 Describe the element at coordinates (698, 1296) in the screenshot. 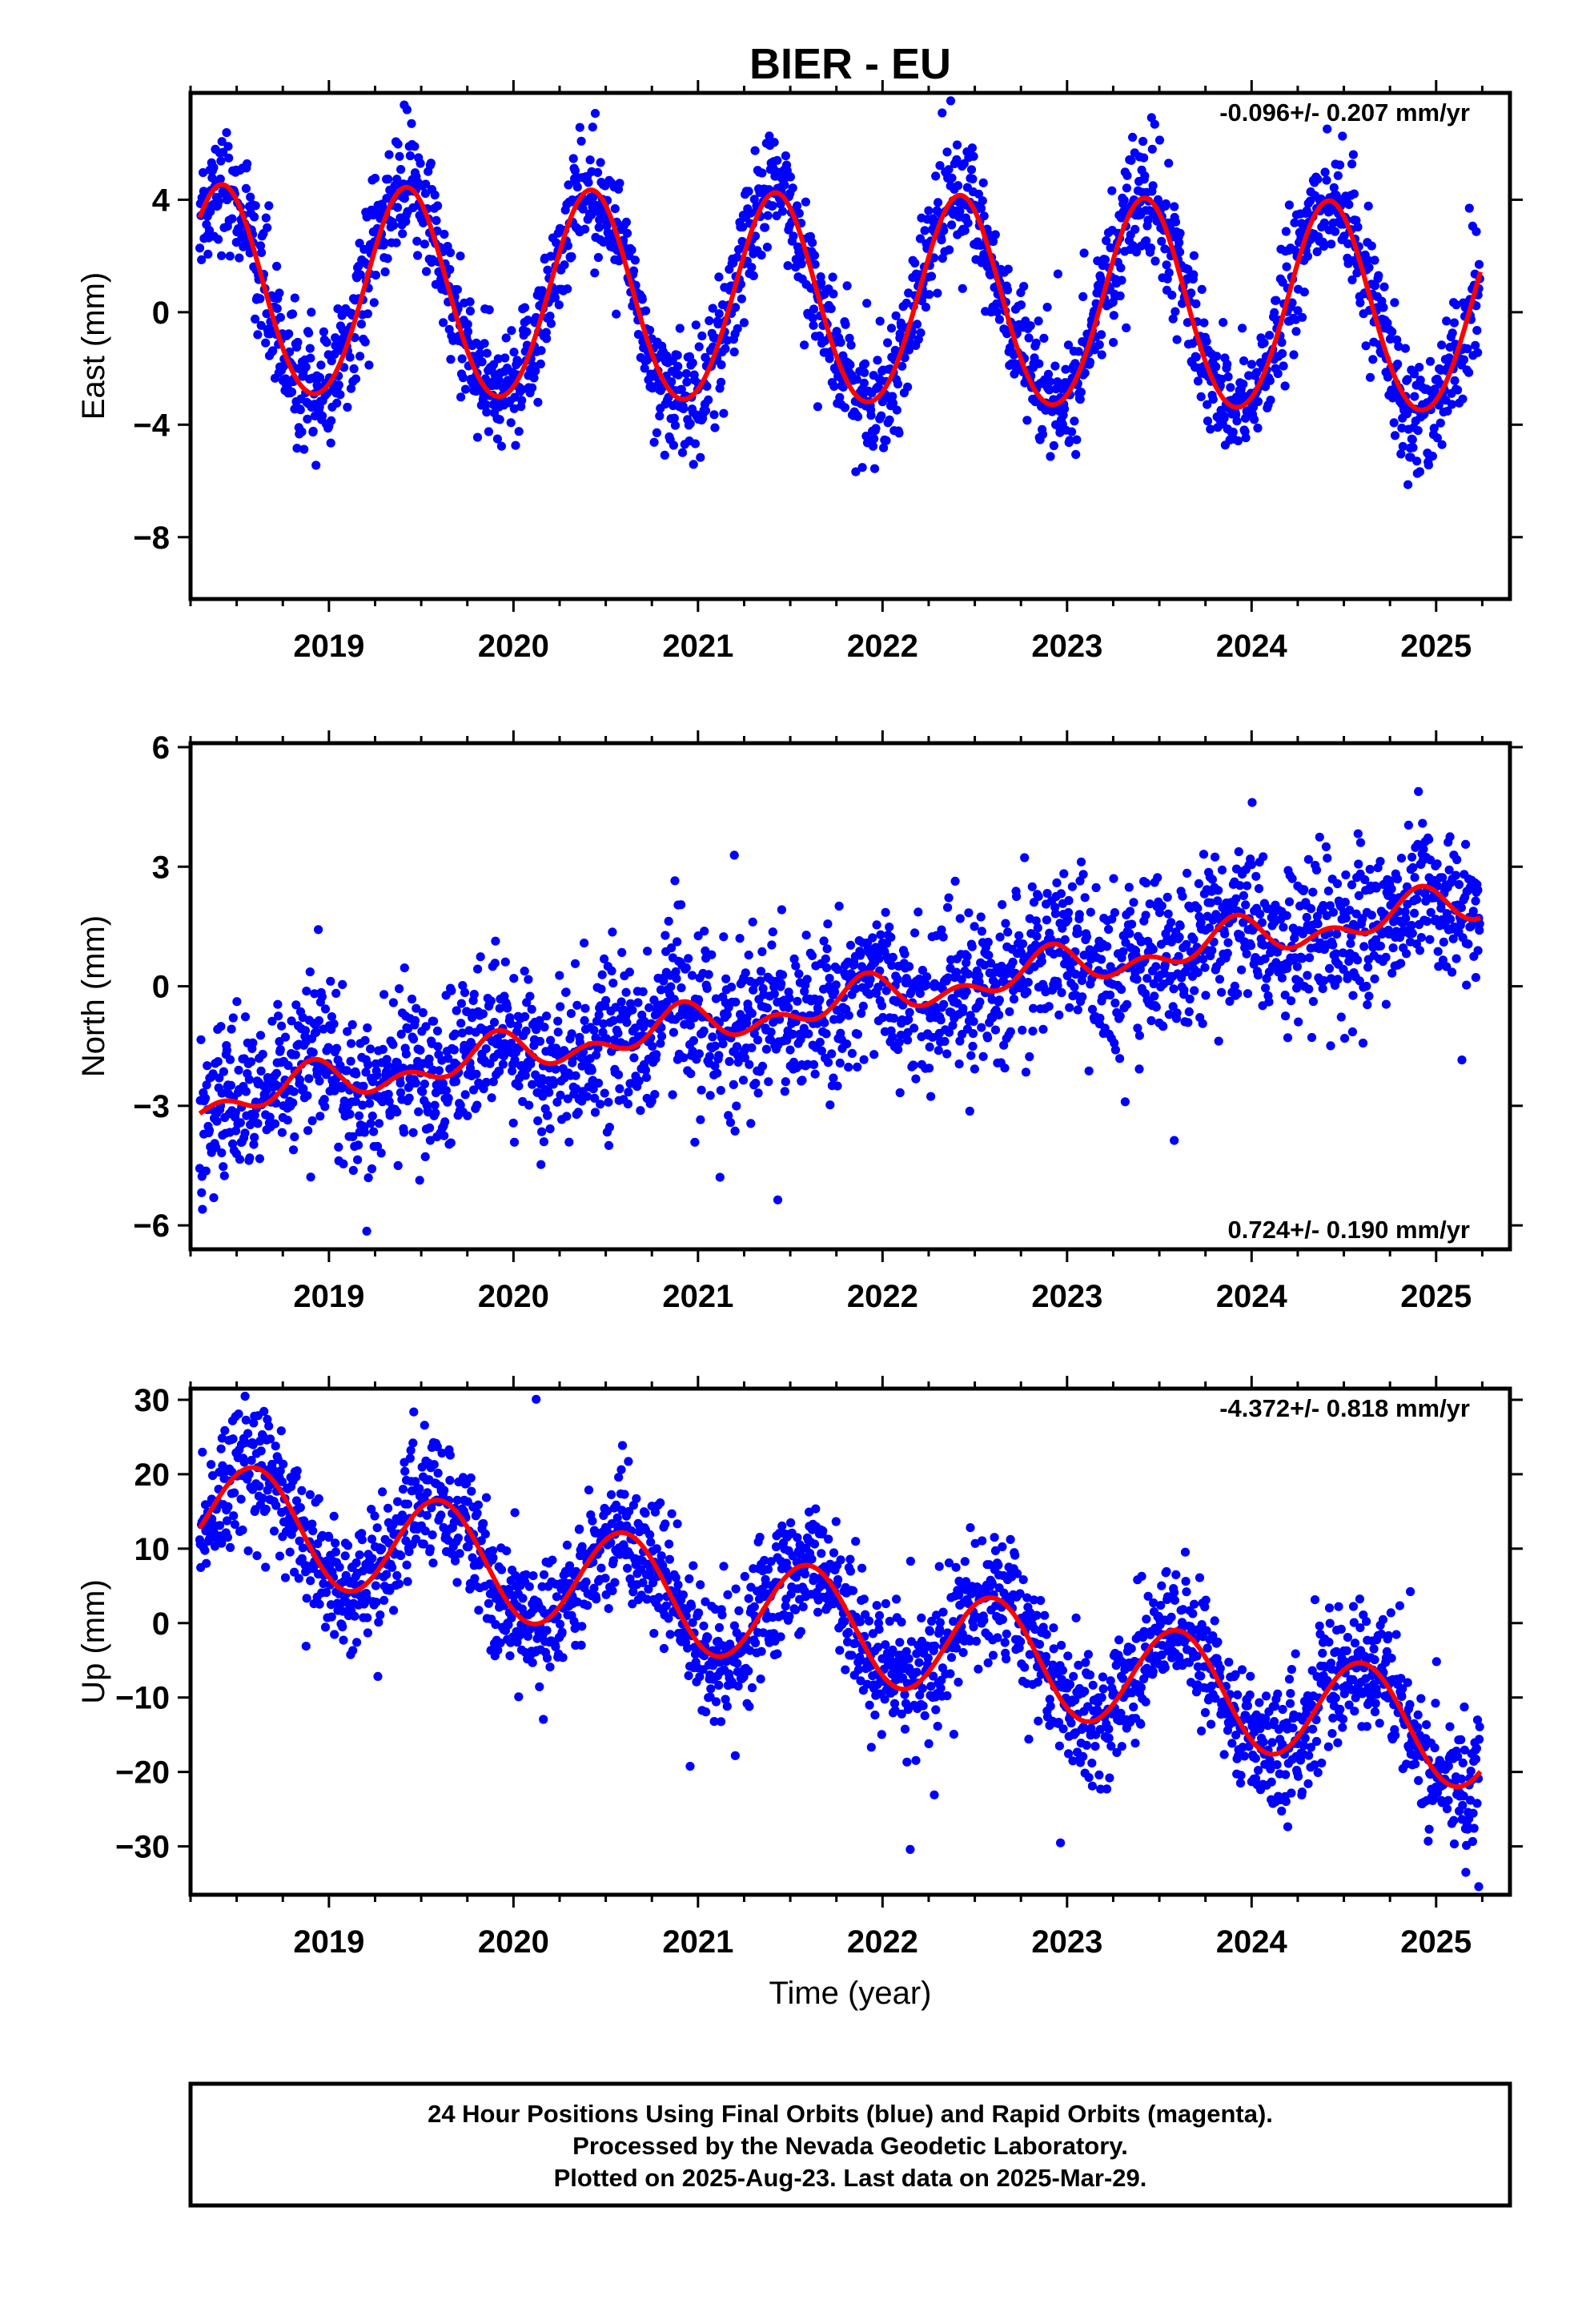

I see `x-tick-label: 2021` at that location.